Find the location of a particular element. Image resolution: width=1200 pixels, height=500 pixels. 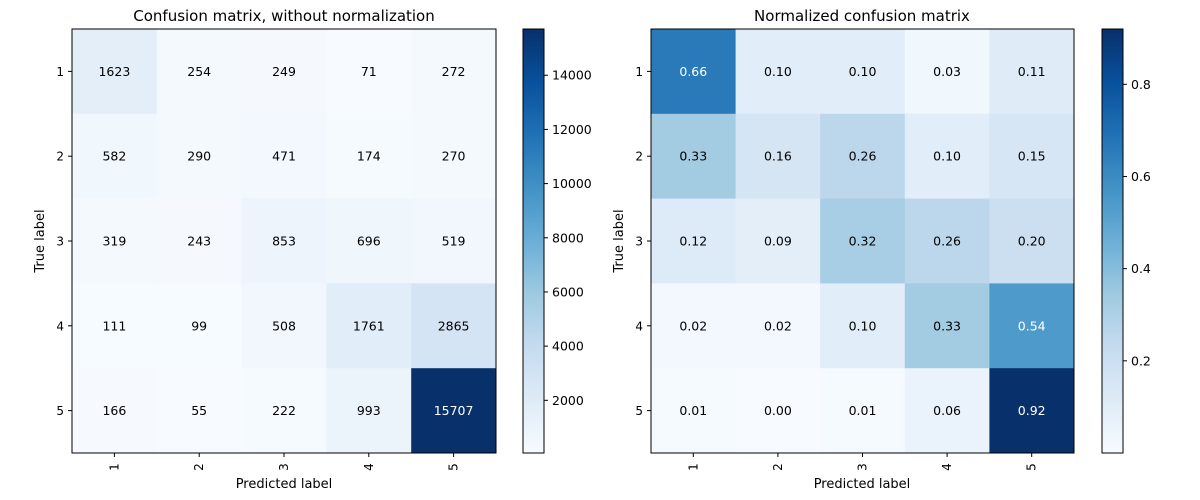

cell-value-label: 993 is located at coordinates (369, 410).